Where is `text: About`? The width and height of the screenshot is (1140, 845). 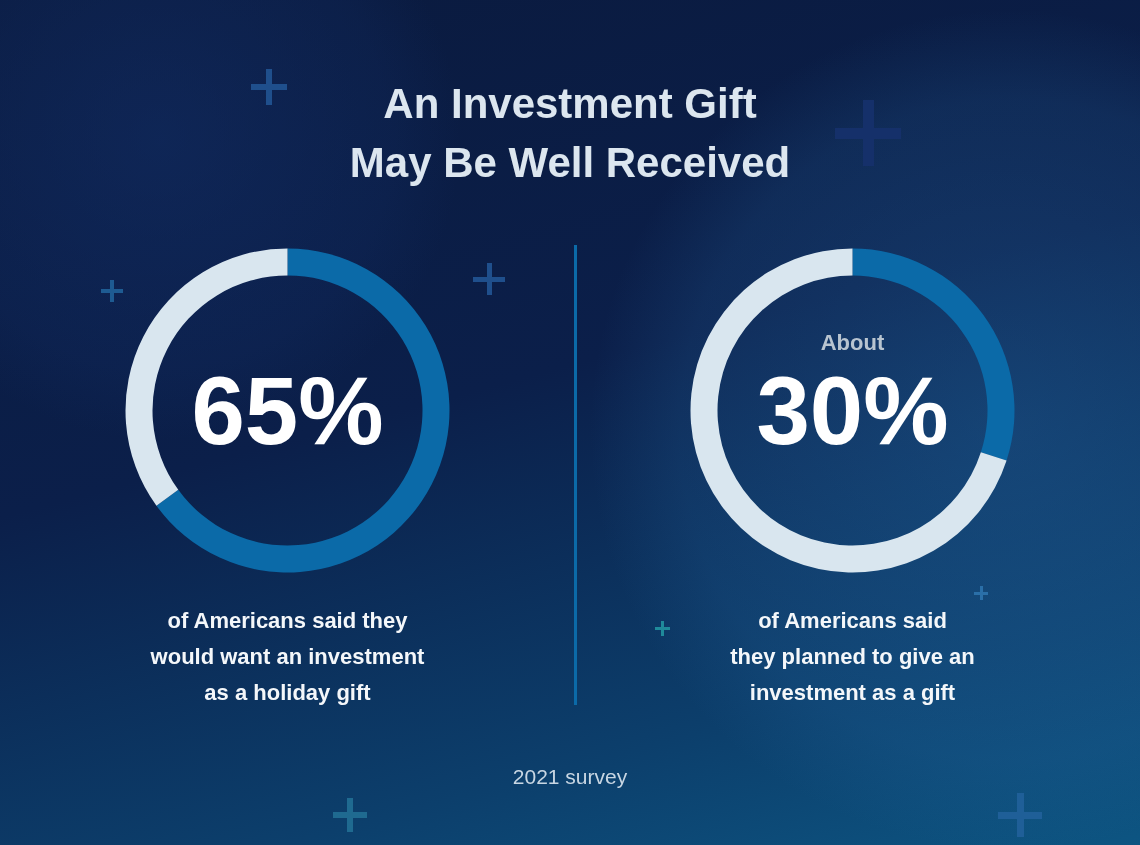 text: About is located at coordinates (852, 342).